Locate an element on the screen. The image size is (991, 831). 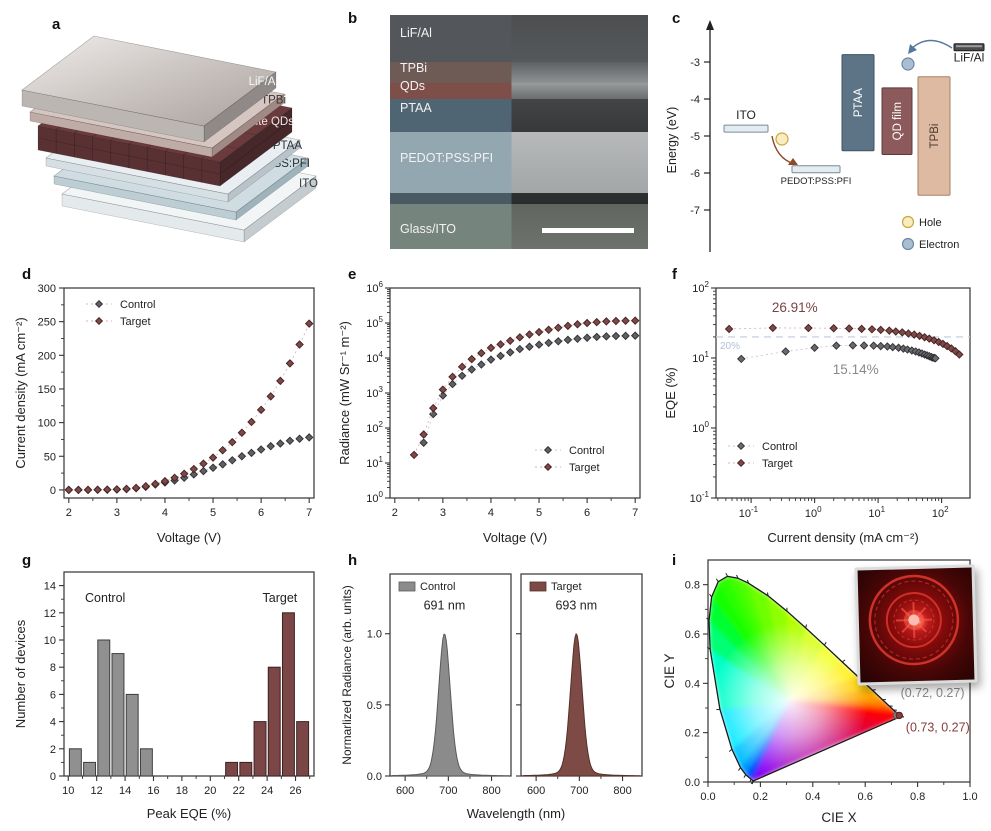
refline-label: 20% is located at coordinates (730, 346).